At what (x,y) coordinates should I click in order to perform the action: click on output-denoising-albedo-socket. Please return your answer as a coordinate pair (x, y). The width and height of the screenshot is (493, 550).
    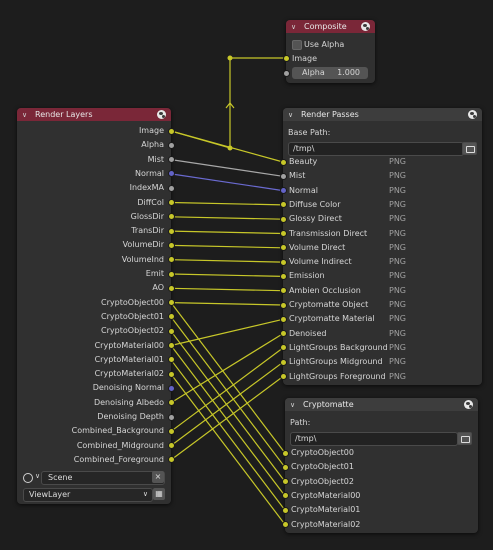
    Looking at the image, I should click on (171, 403).